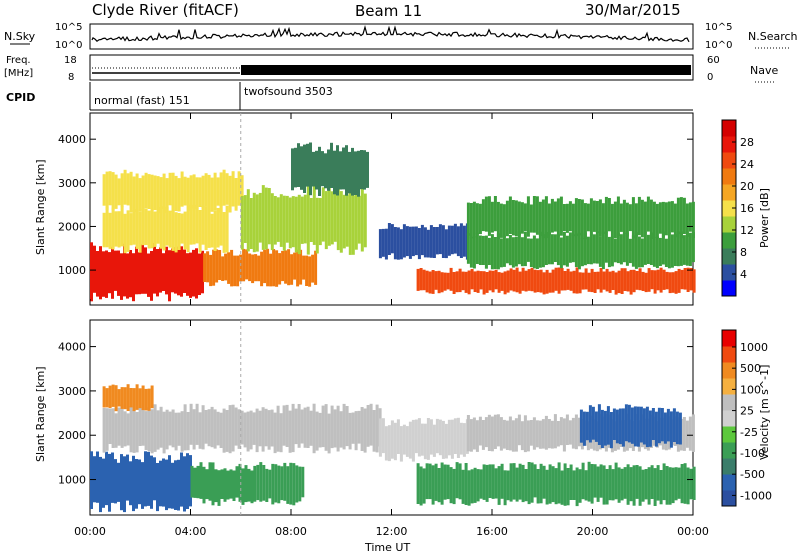 Image resolution: width=800 pixels, height=554 pixels. I want to click on velocity-region-4-stripe, so click(131, 398).